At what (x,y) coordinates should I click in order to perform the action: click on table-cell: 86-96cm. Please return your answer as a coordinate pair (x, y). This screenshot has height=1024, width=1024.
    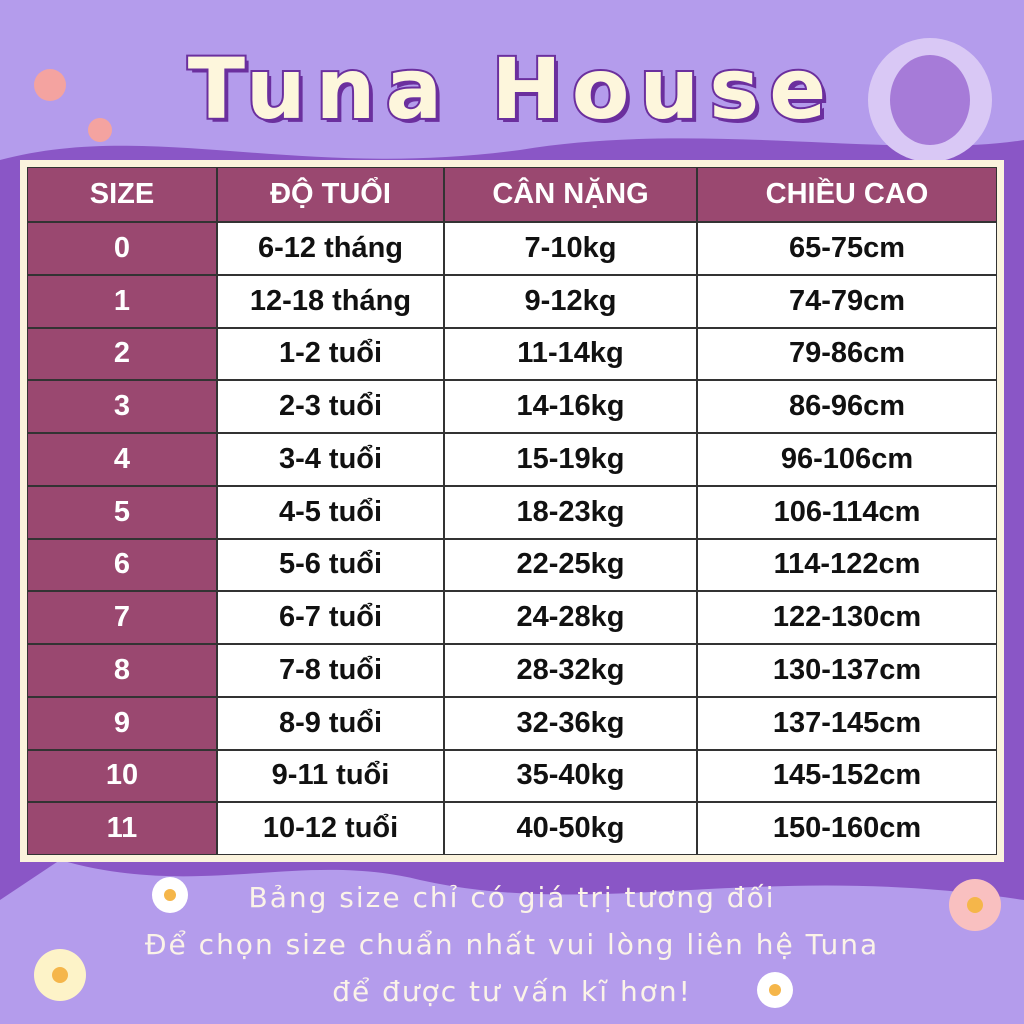
    Looking at the image, I should click on (847, 406).